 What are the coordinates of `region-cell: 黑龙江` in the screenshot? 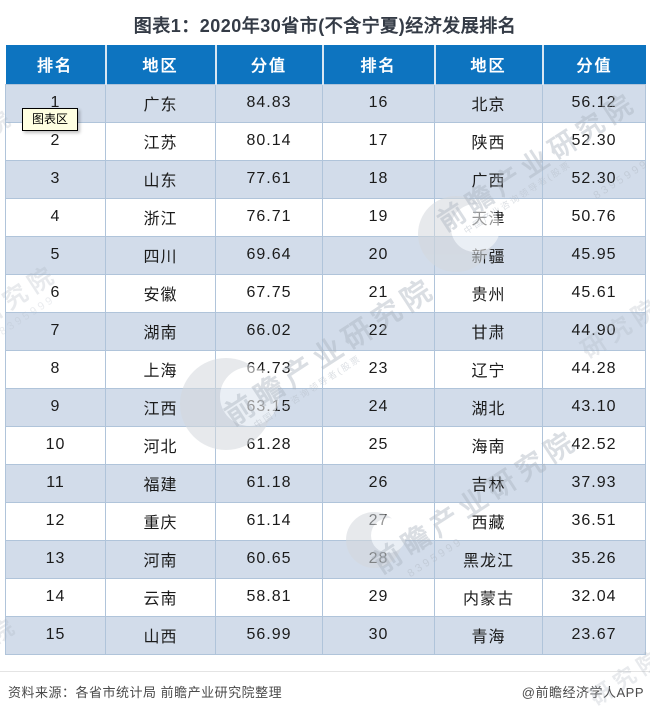 It's located at (488, 559).